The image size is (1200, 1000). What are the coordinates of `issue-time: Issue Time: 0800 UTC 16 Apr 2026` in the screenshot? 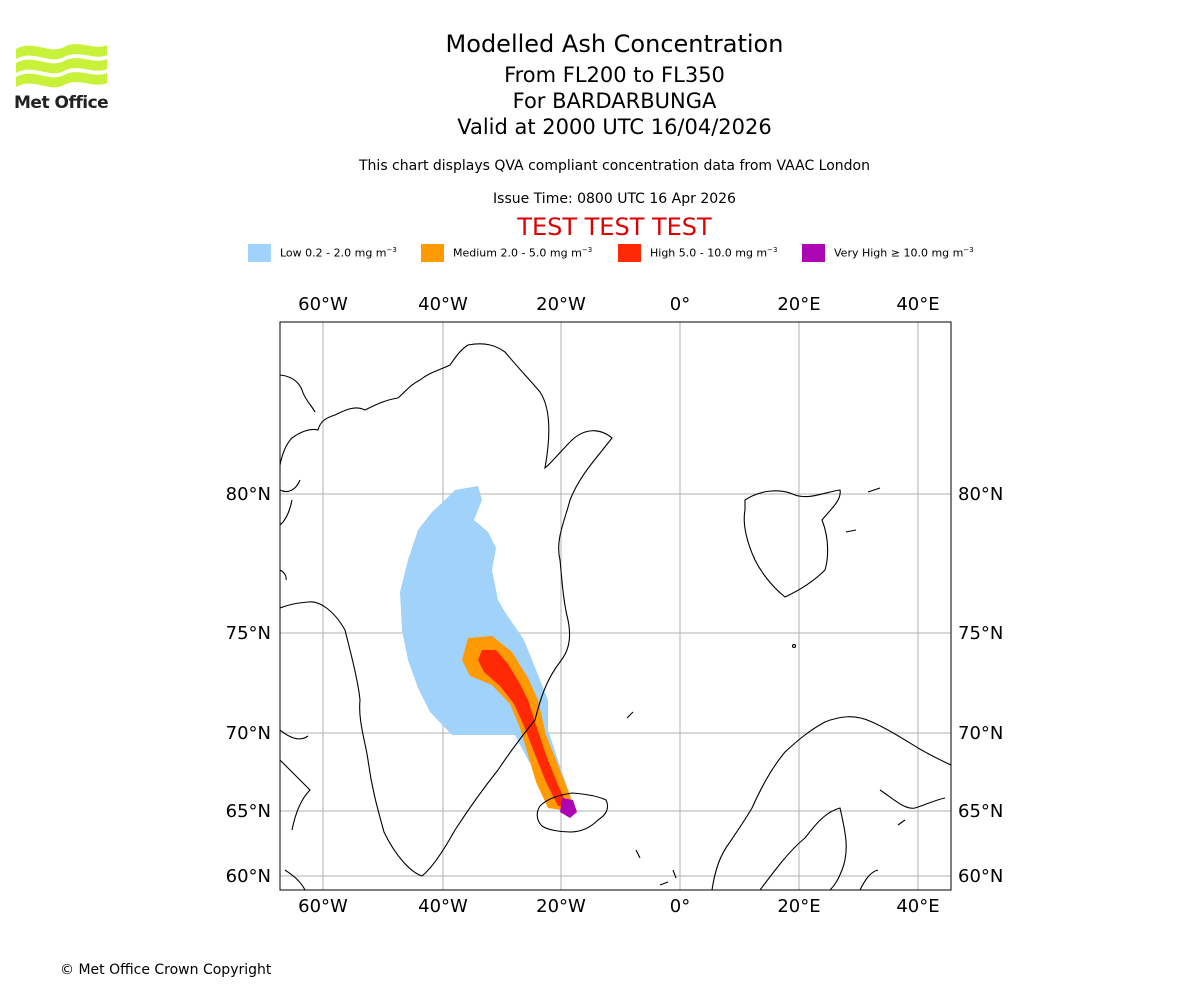 It's located at (614, 199).